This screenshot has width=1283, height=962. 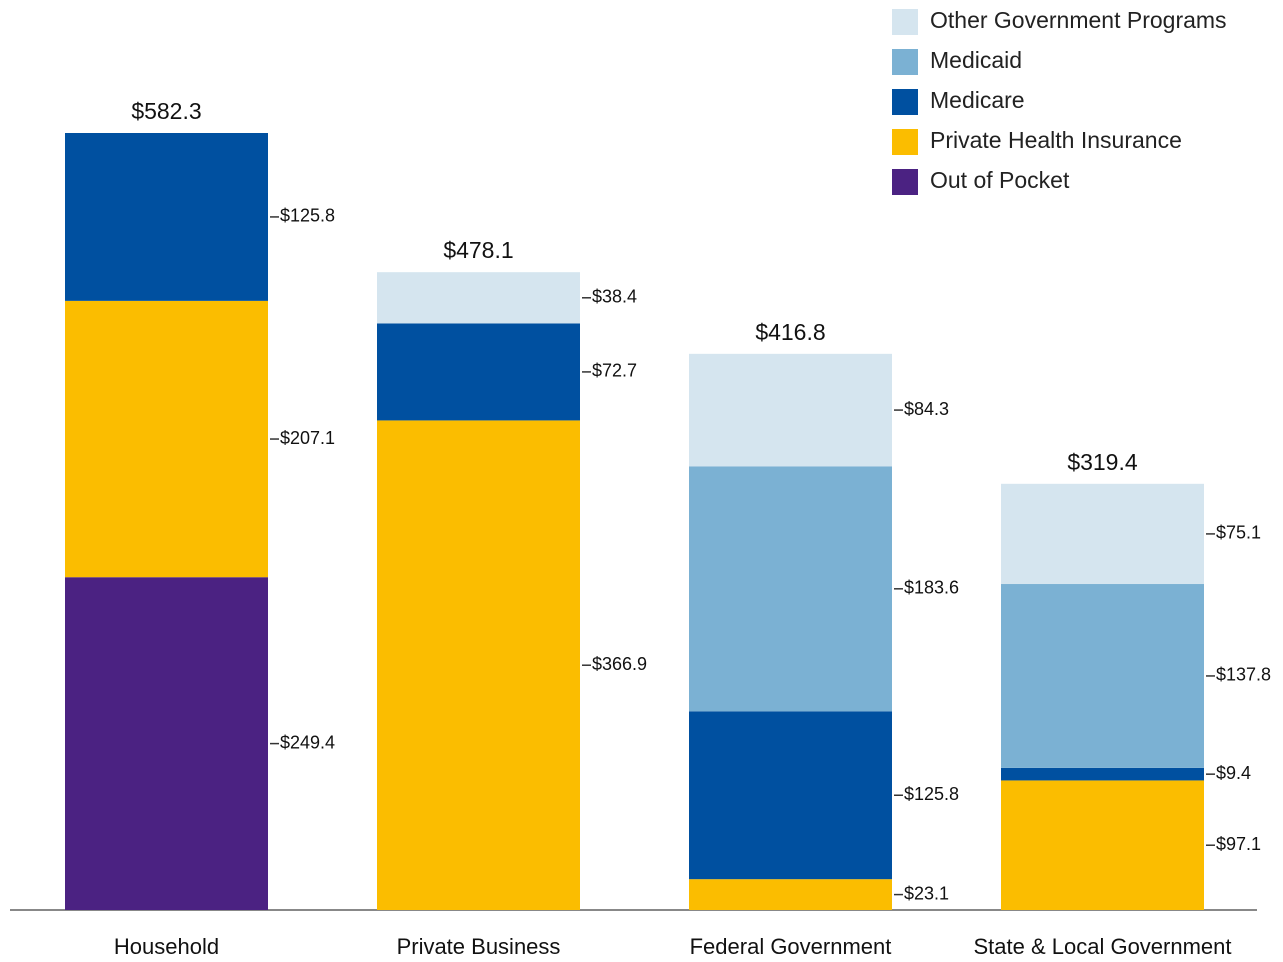 I want to click on legend-label: Private Health Insurance, so click(x=1056, y=140).